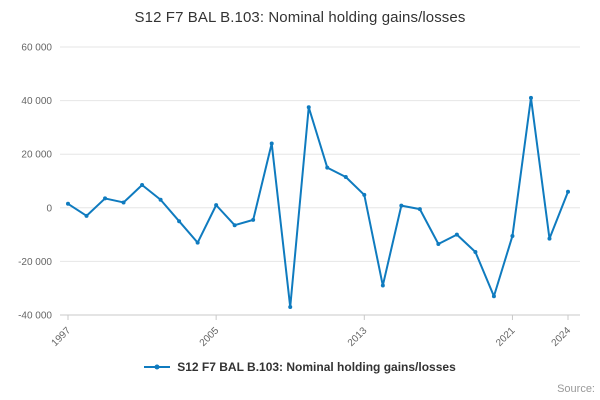  I want to click on x-tick-label: 1997, so click(62, 337).